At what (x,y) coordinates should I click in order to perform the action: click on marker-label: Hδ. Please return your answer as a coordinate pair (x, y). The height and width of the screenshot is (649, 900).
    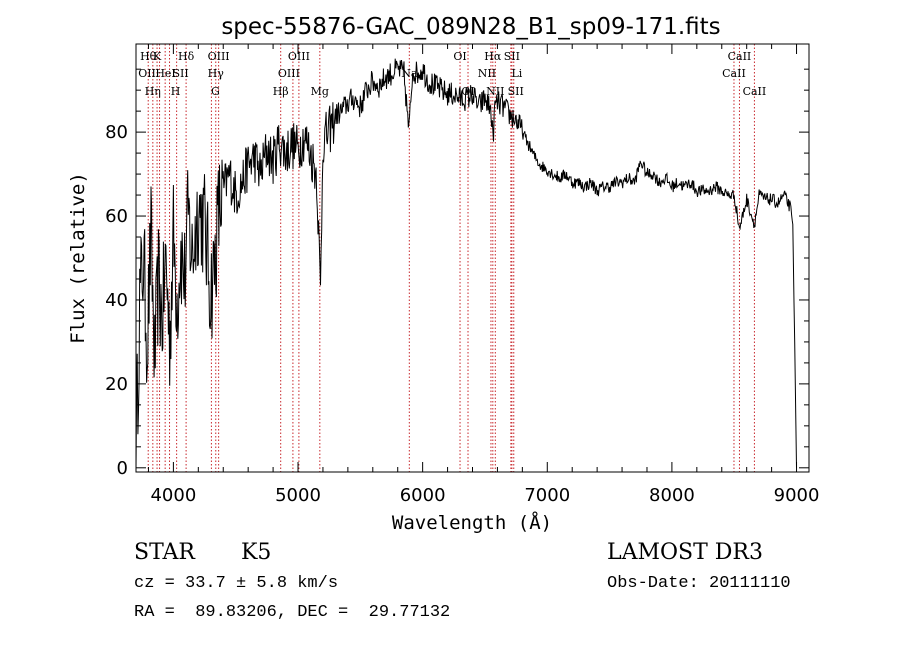
    Looking at the image, I should click on (186, 56).